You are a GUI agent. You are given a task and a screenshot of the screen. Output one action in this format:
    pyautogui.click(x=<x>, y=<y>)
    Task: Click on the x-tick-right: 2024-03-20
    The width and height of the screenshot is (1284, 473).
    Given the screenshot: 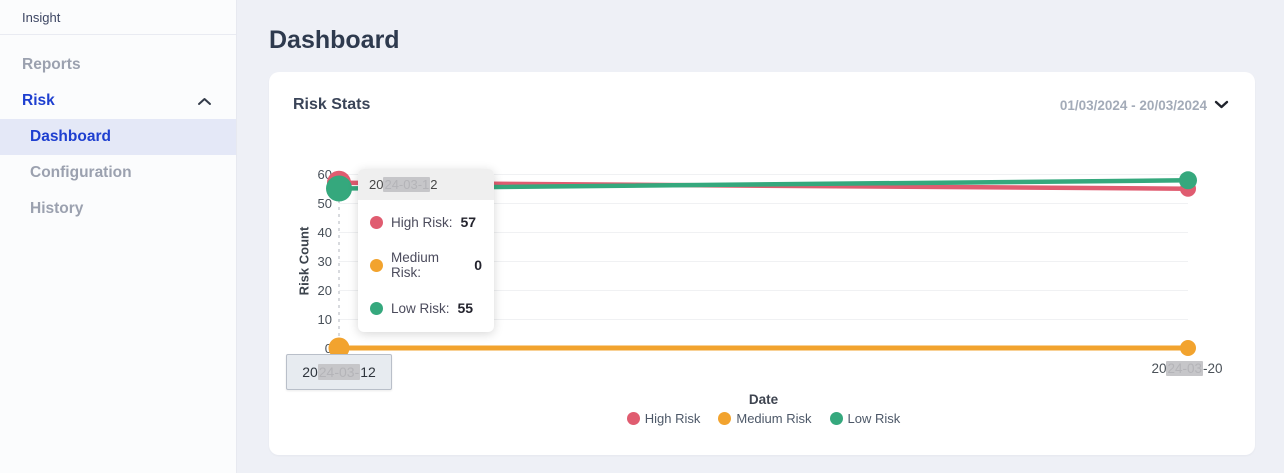 What is the action you would take?
    pyautogui.click(x=1187, y=368)
    